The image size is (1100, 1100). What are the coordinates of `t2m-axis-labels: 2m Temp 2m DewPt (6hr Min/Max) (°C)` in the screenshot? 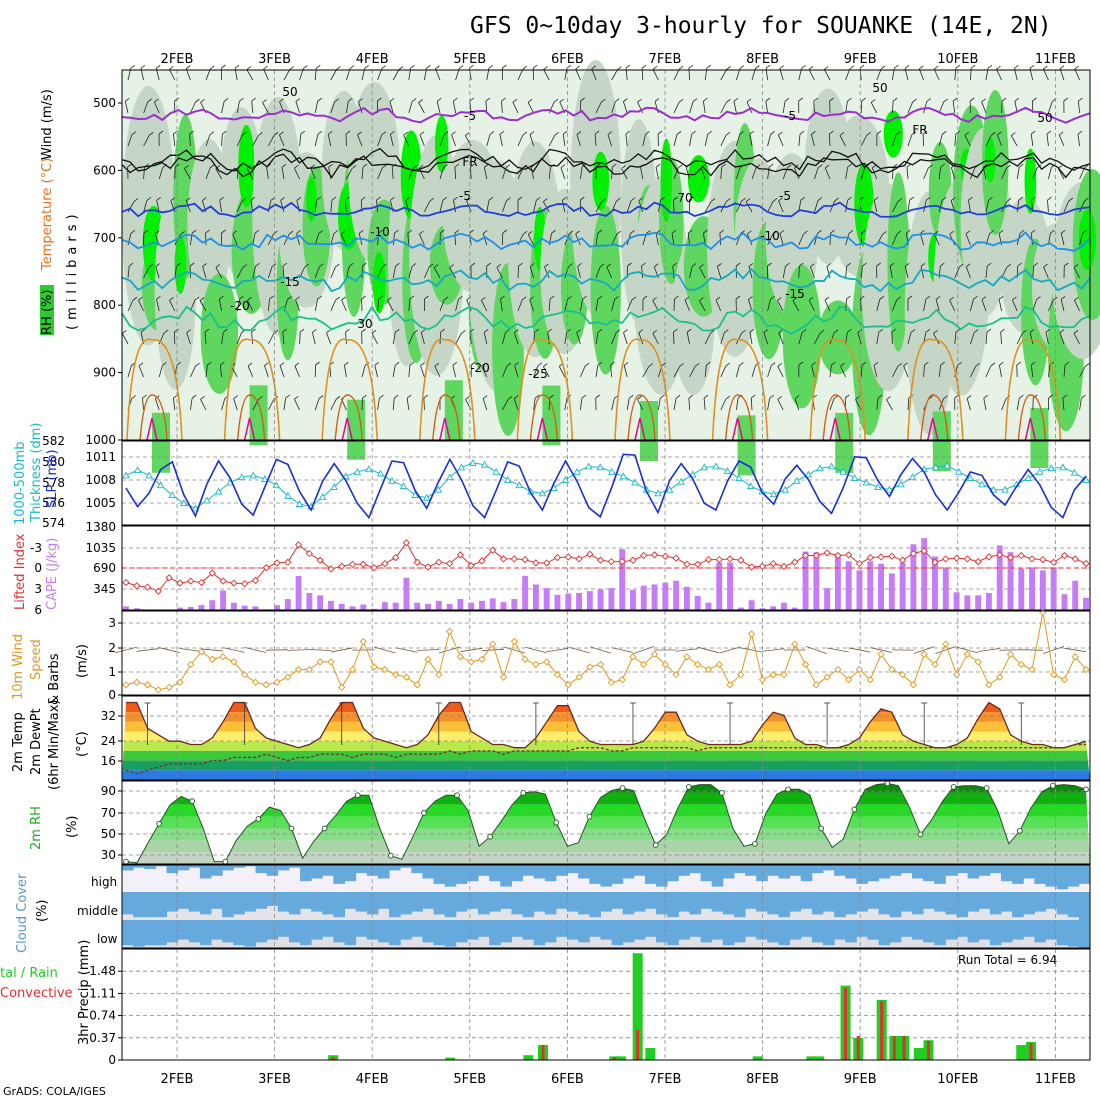 It's located at (50, 745).